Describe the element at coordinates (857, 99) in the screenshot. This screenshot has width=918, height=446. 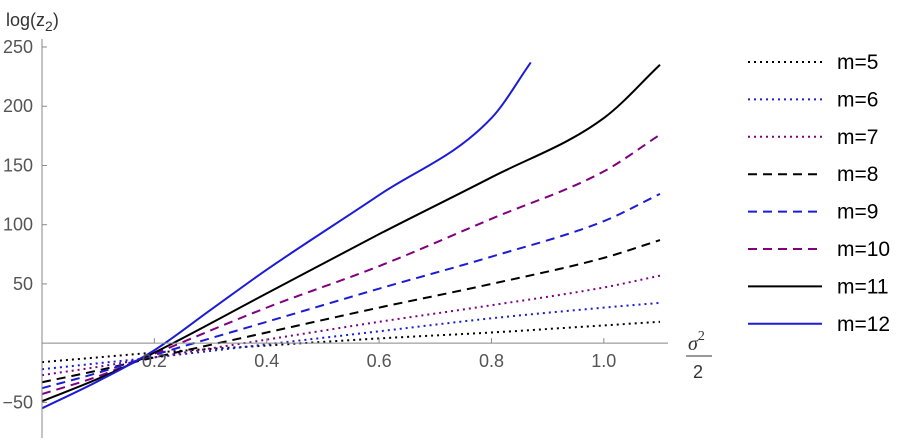
I see `legend-label: m=6` at that location.